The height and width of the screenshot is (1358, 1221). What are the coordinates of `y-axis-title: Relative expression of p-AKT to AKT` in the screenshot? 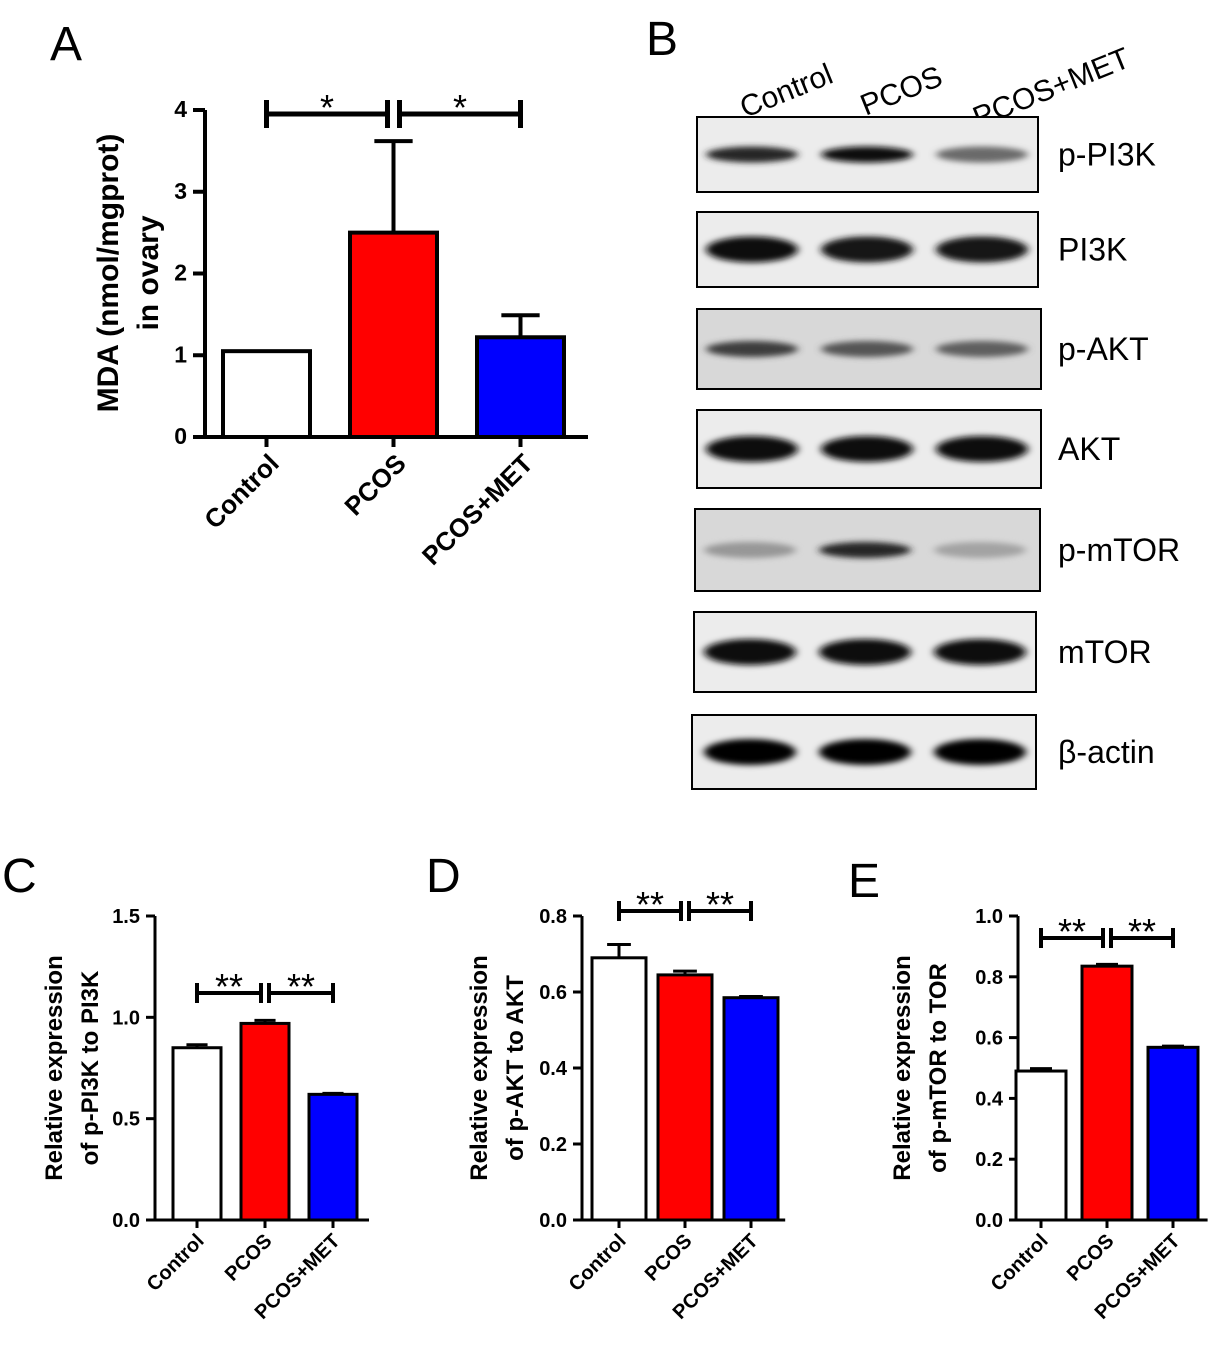 It's located at (497, 1067).